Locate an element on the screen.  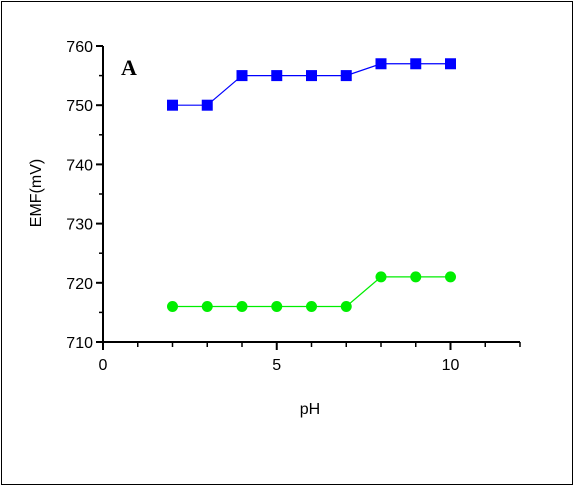
y-tick-label: 750 is located at coordinates (79, 106).